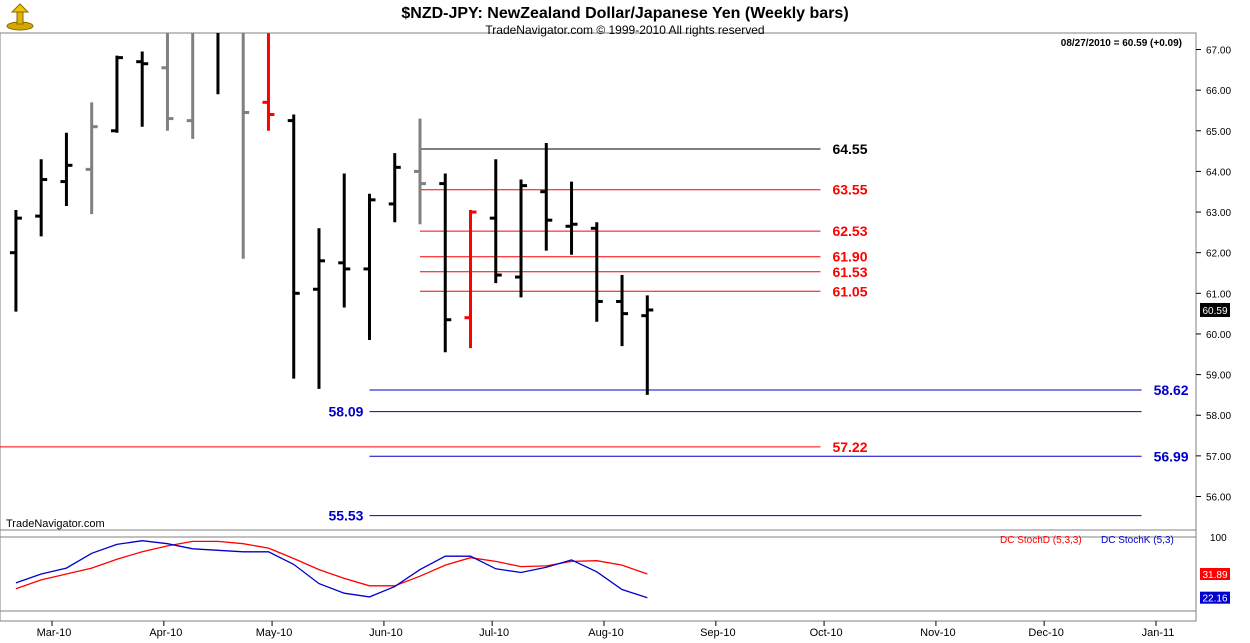  I want to click on y-tick-label: 63.00, so click(1218, 213).